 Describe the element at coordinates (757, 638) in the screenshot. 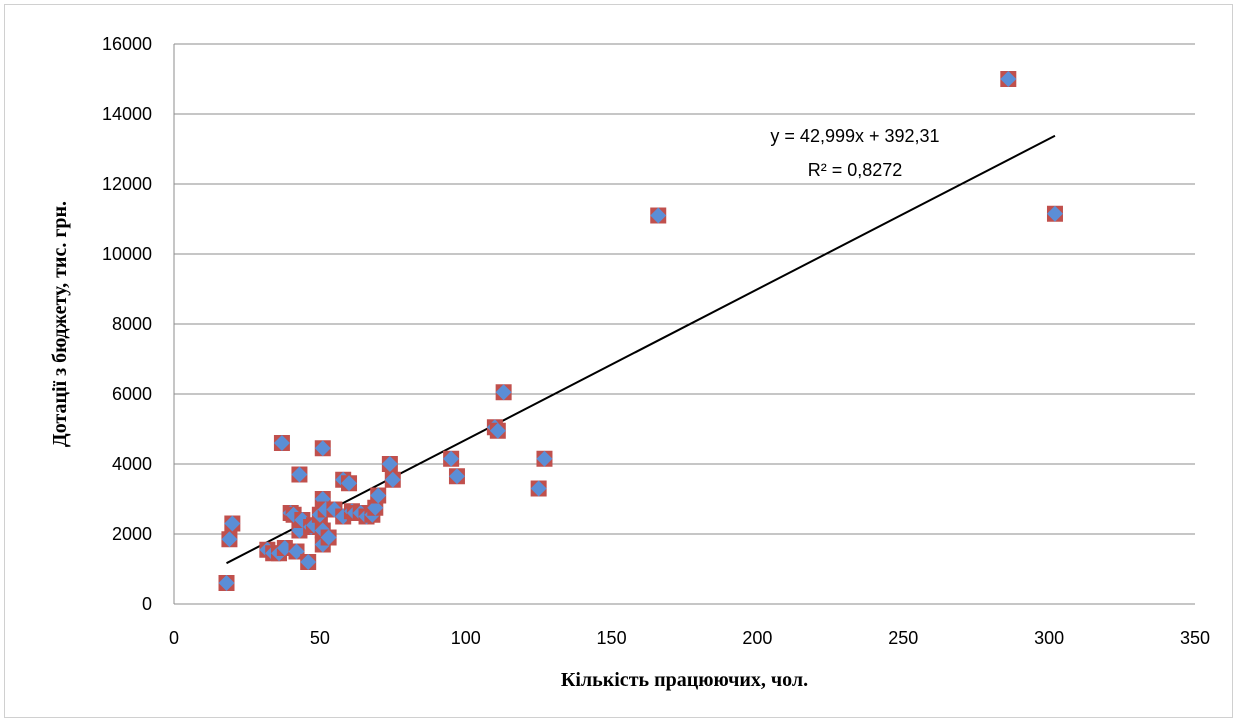

I see `x-tick-label: 200` at that location.